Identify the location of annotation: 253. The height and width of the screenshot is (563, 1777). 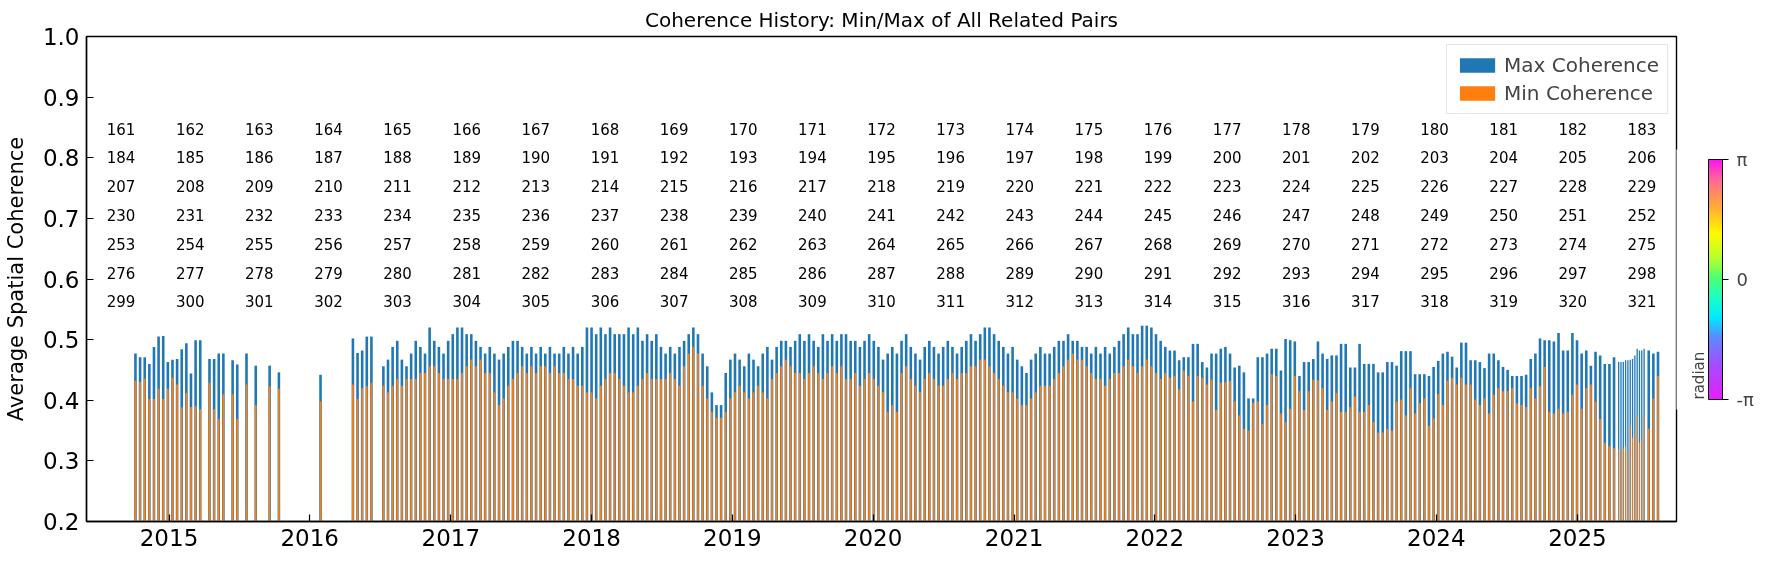
(121, 244).